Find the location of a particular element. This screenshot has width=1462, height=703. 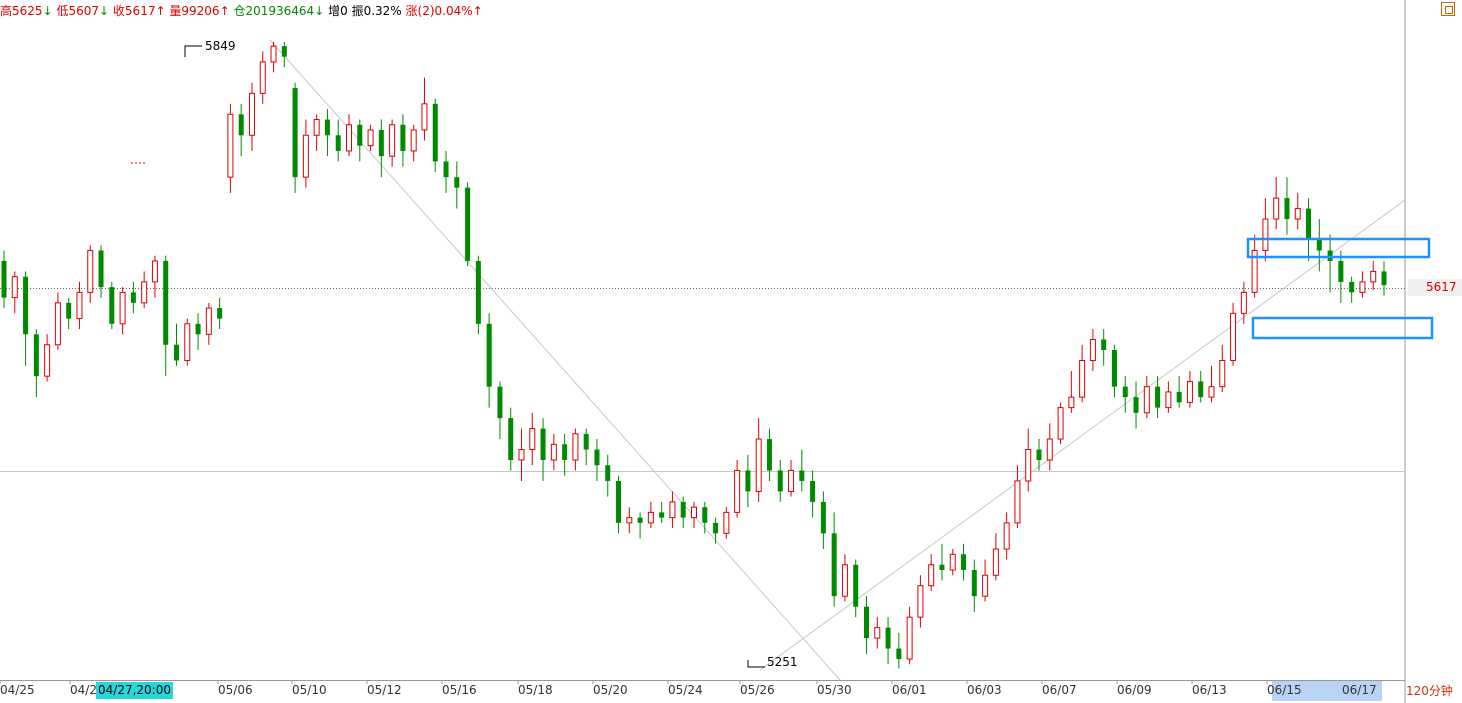

max-price-label: 5849 is located at coordinates (220, 46).